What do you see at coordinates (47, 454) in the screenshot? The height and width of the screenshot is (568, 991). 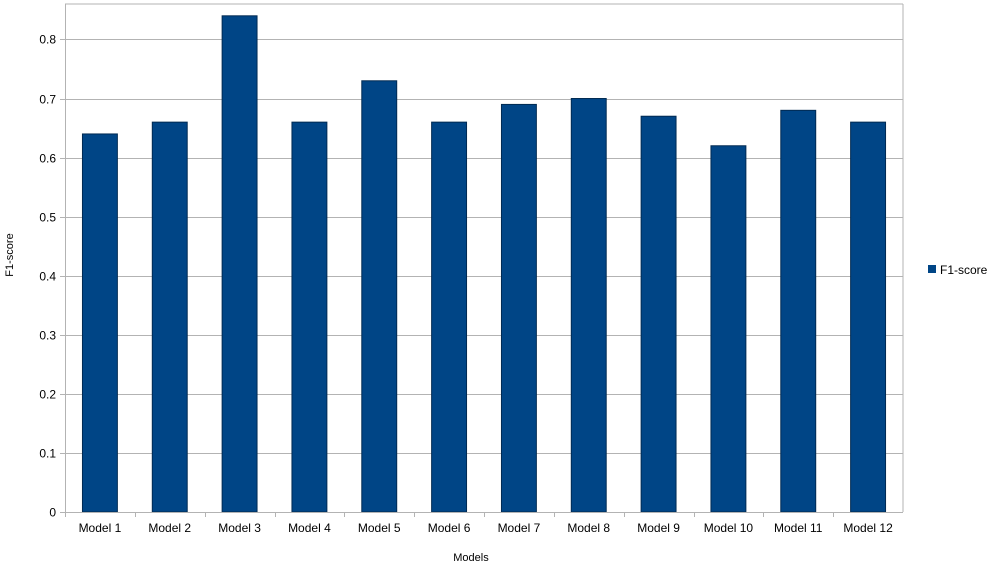 I see `y-tick-label: 0.1` at bounding box center [47, 454].